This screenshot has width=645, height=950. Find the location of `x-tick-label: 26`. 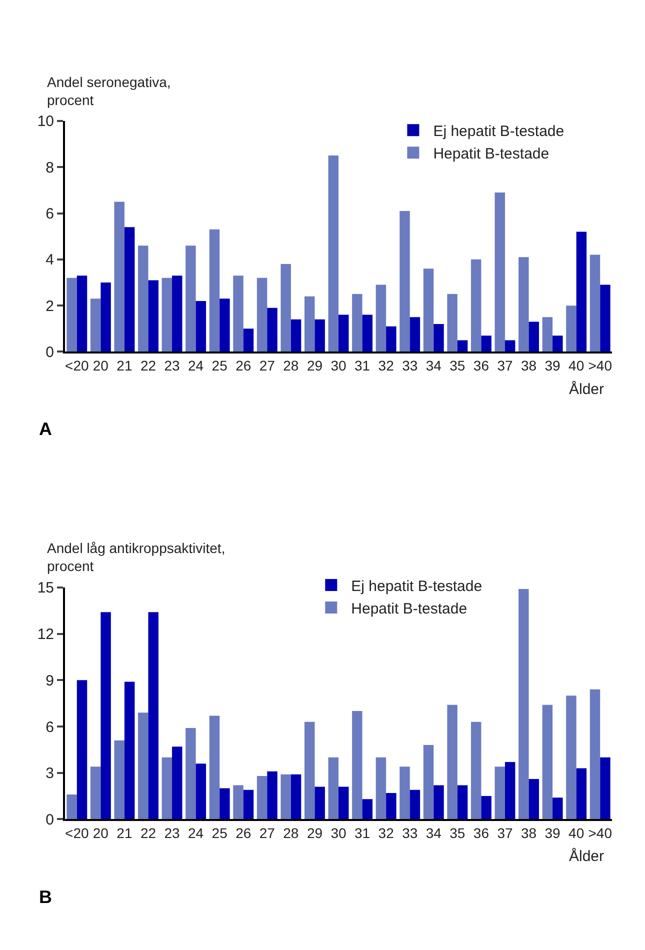

x-tick-label: 26 is located at coordinates (244, 833).